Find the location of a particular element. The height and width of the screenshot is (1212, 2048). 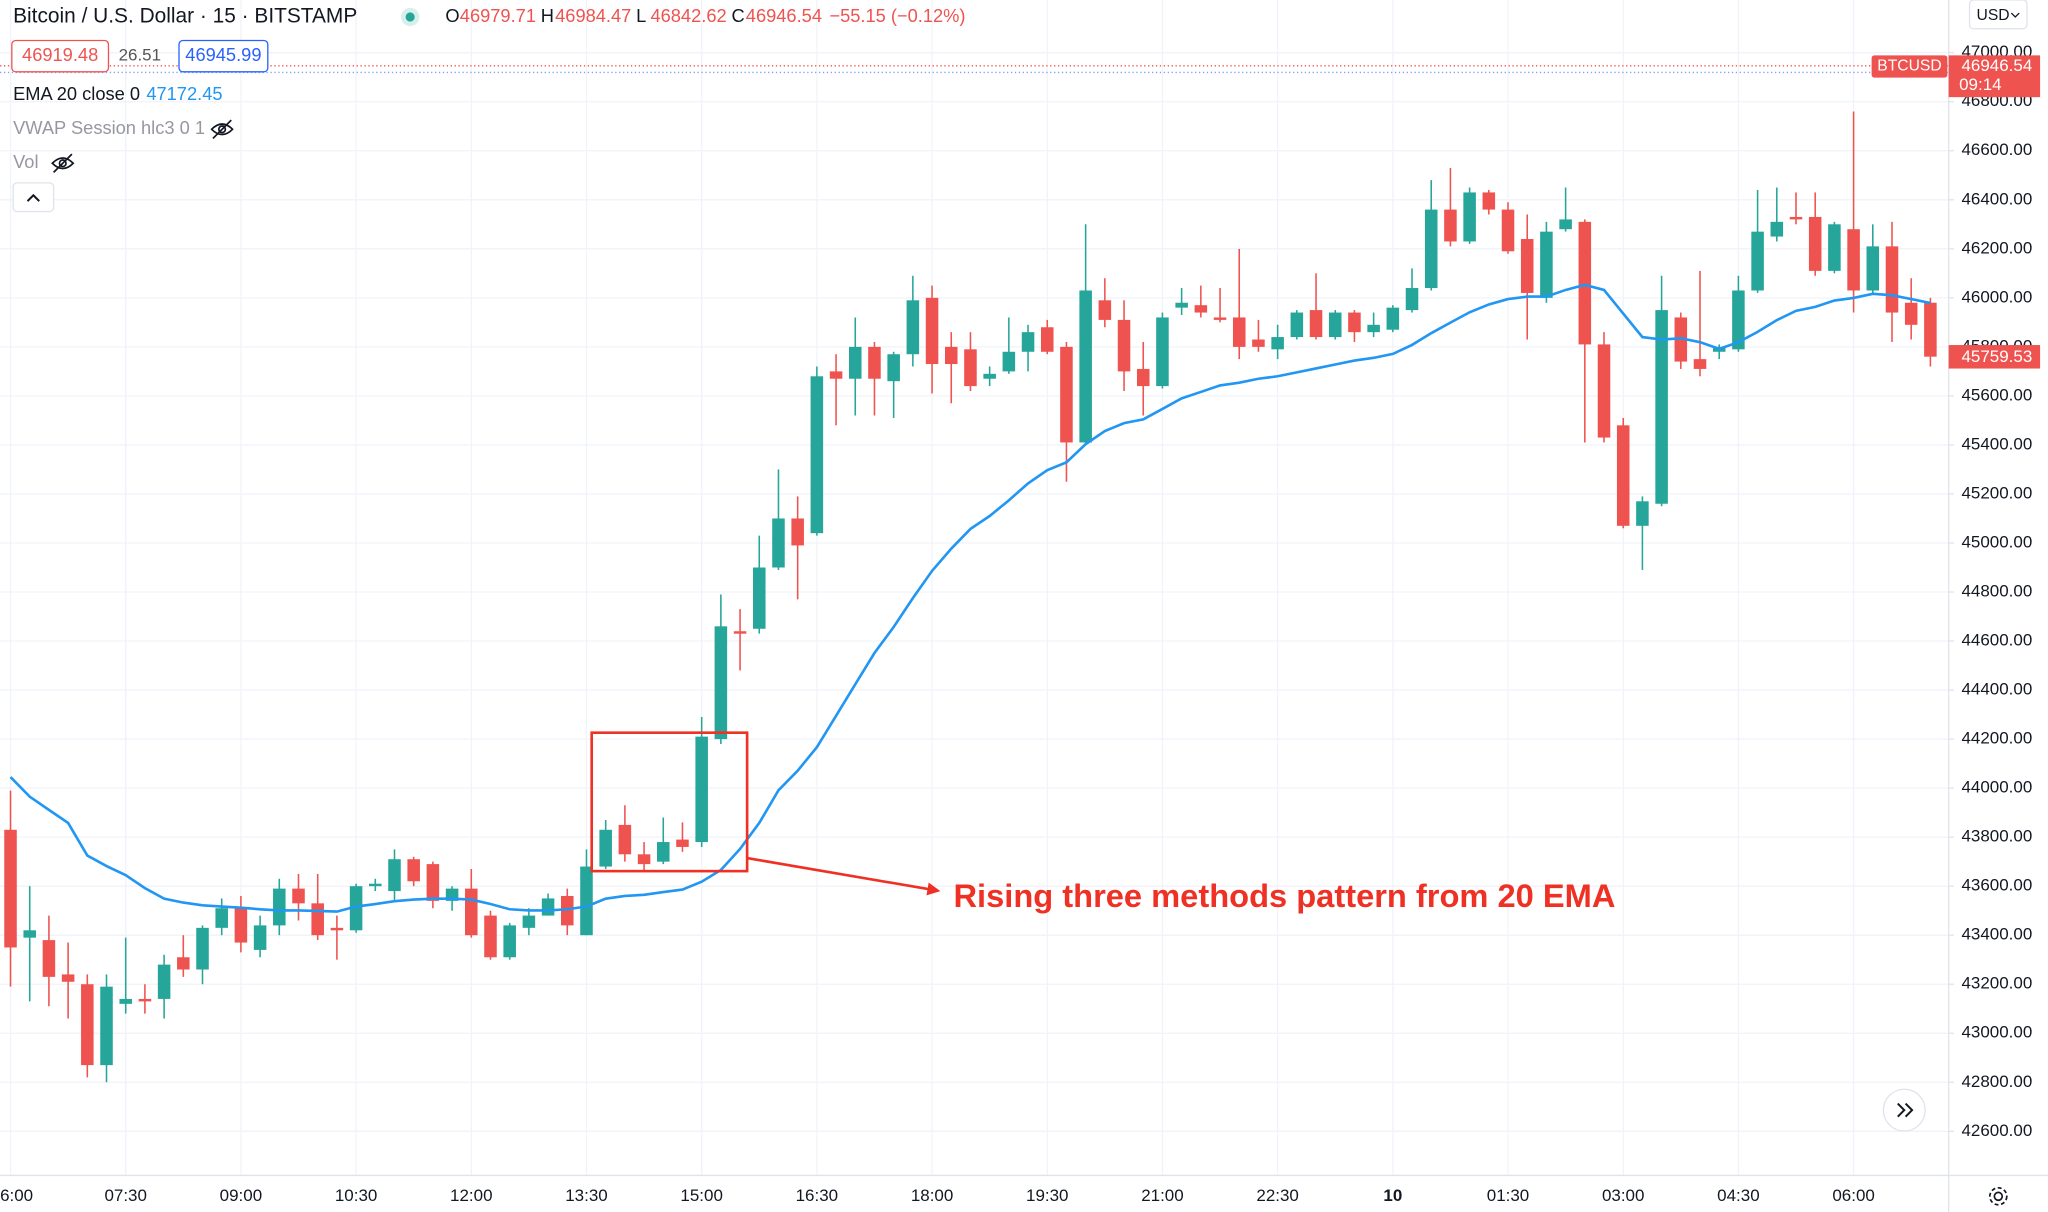

y-tick-label: 46200.00 is located at coordinates (1996, 247).